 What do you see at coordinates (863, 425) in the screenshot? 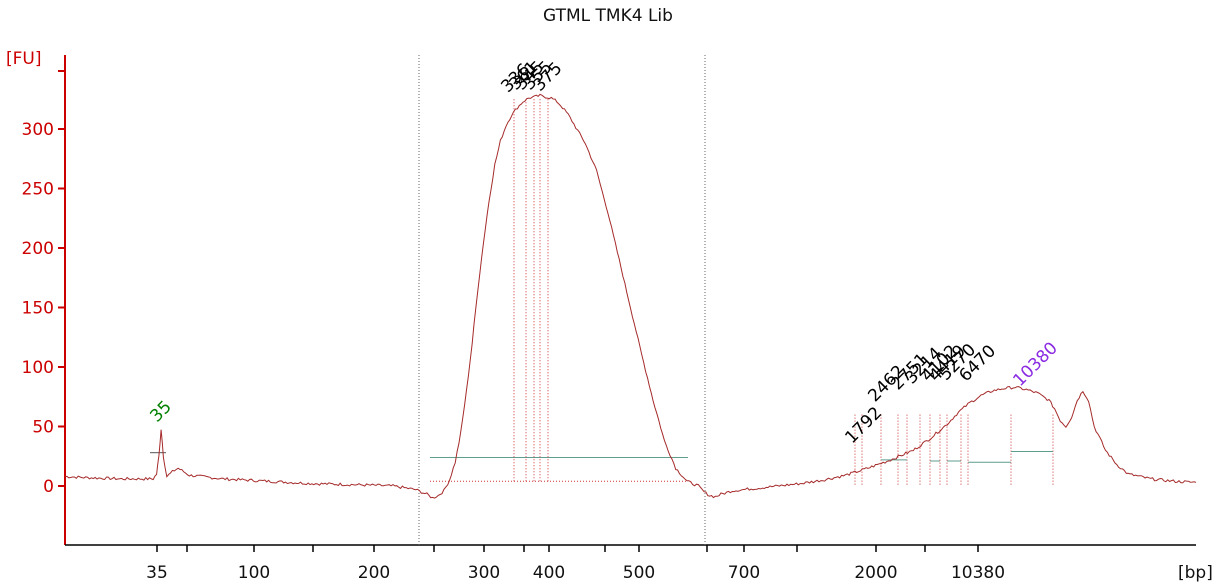
I see `peak-label: 1792` at bounding box center [863, 425].